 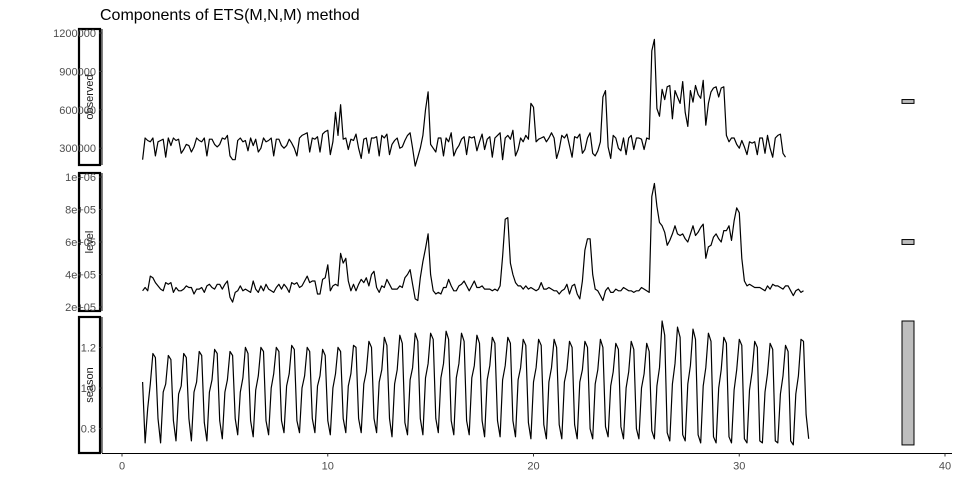 What do you see at coordinates (122, 467) in the screenshot?
I see `x-tick-label: 0` at bounding box center [122, 467].